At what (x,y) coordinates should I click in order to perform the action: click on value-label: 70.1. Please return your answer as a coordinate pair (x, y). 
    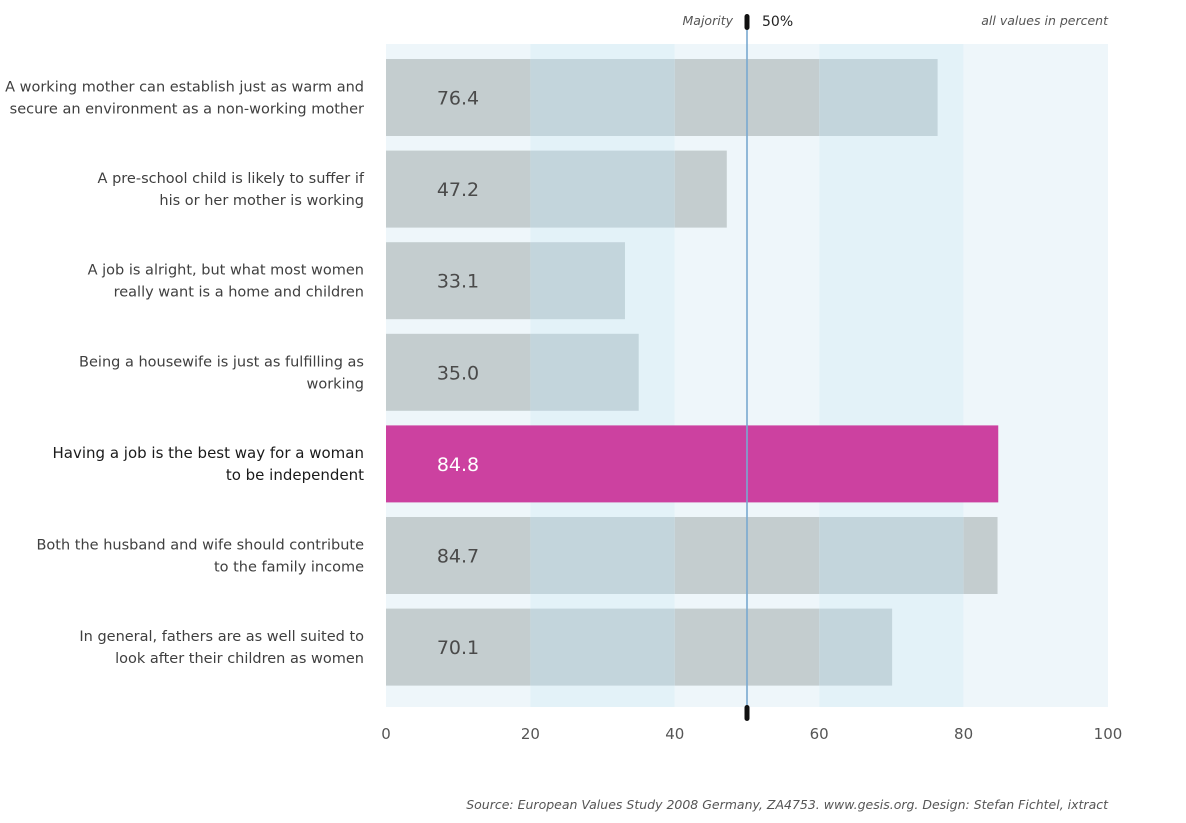
    Looking at the image, I should click on (458, 648).